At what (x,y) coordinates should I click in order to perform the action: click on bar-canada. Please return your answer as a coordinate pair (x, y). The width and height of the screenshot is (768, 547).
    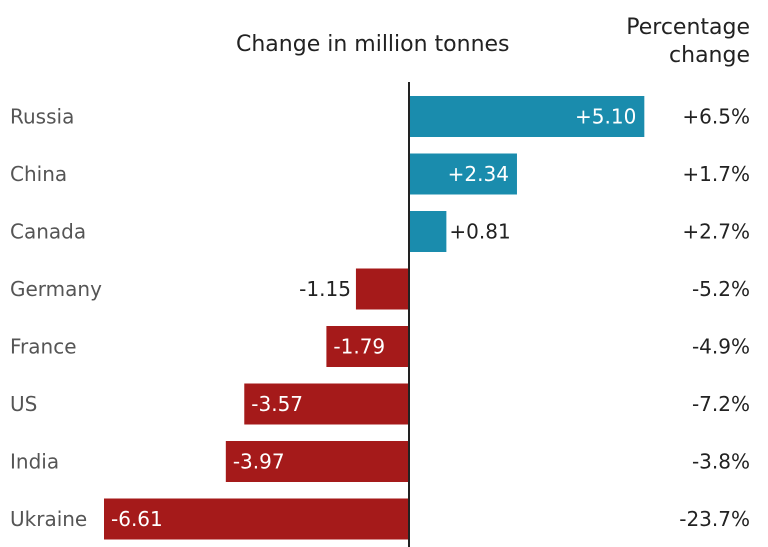
    Looking at the image, I should click on (428, 231).